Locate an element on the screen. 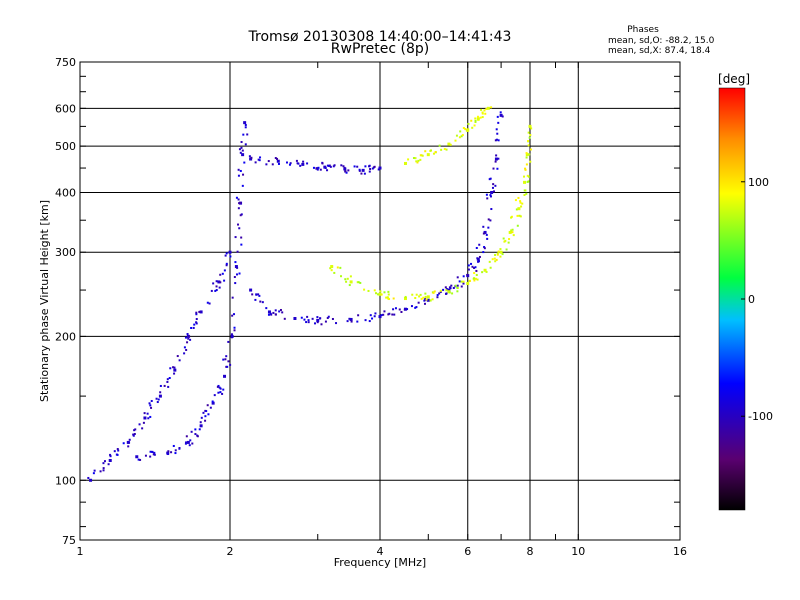 The height and width of the screenshot is (600, 800). stats-line-o: mean, sd,O: -88.2, 15.0 is located at coordinates (661, 41).